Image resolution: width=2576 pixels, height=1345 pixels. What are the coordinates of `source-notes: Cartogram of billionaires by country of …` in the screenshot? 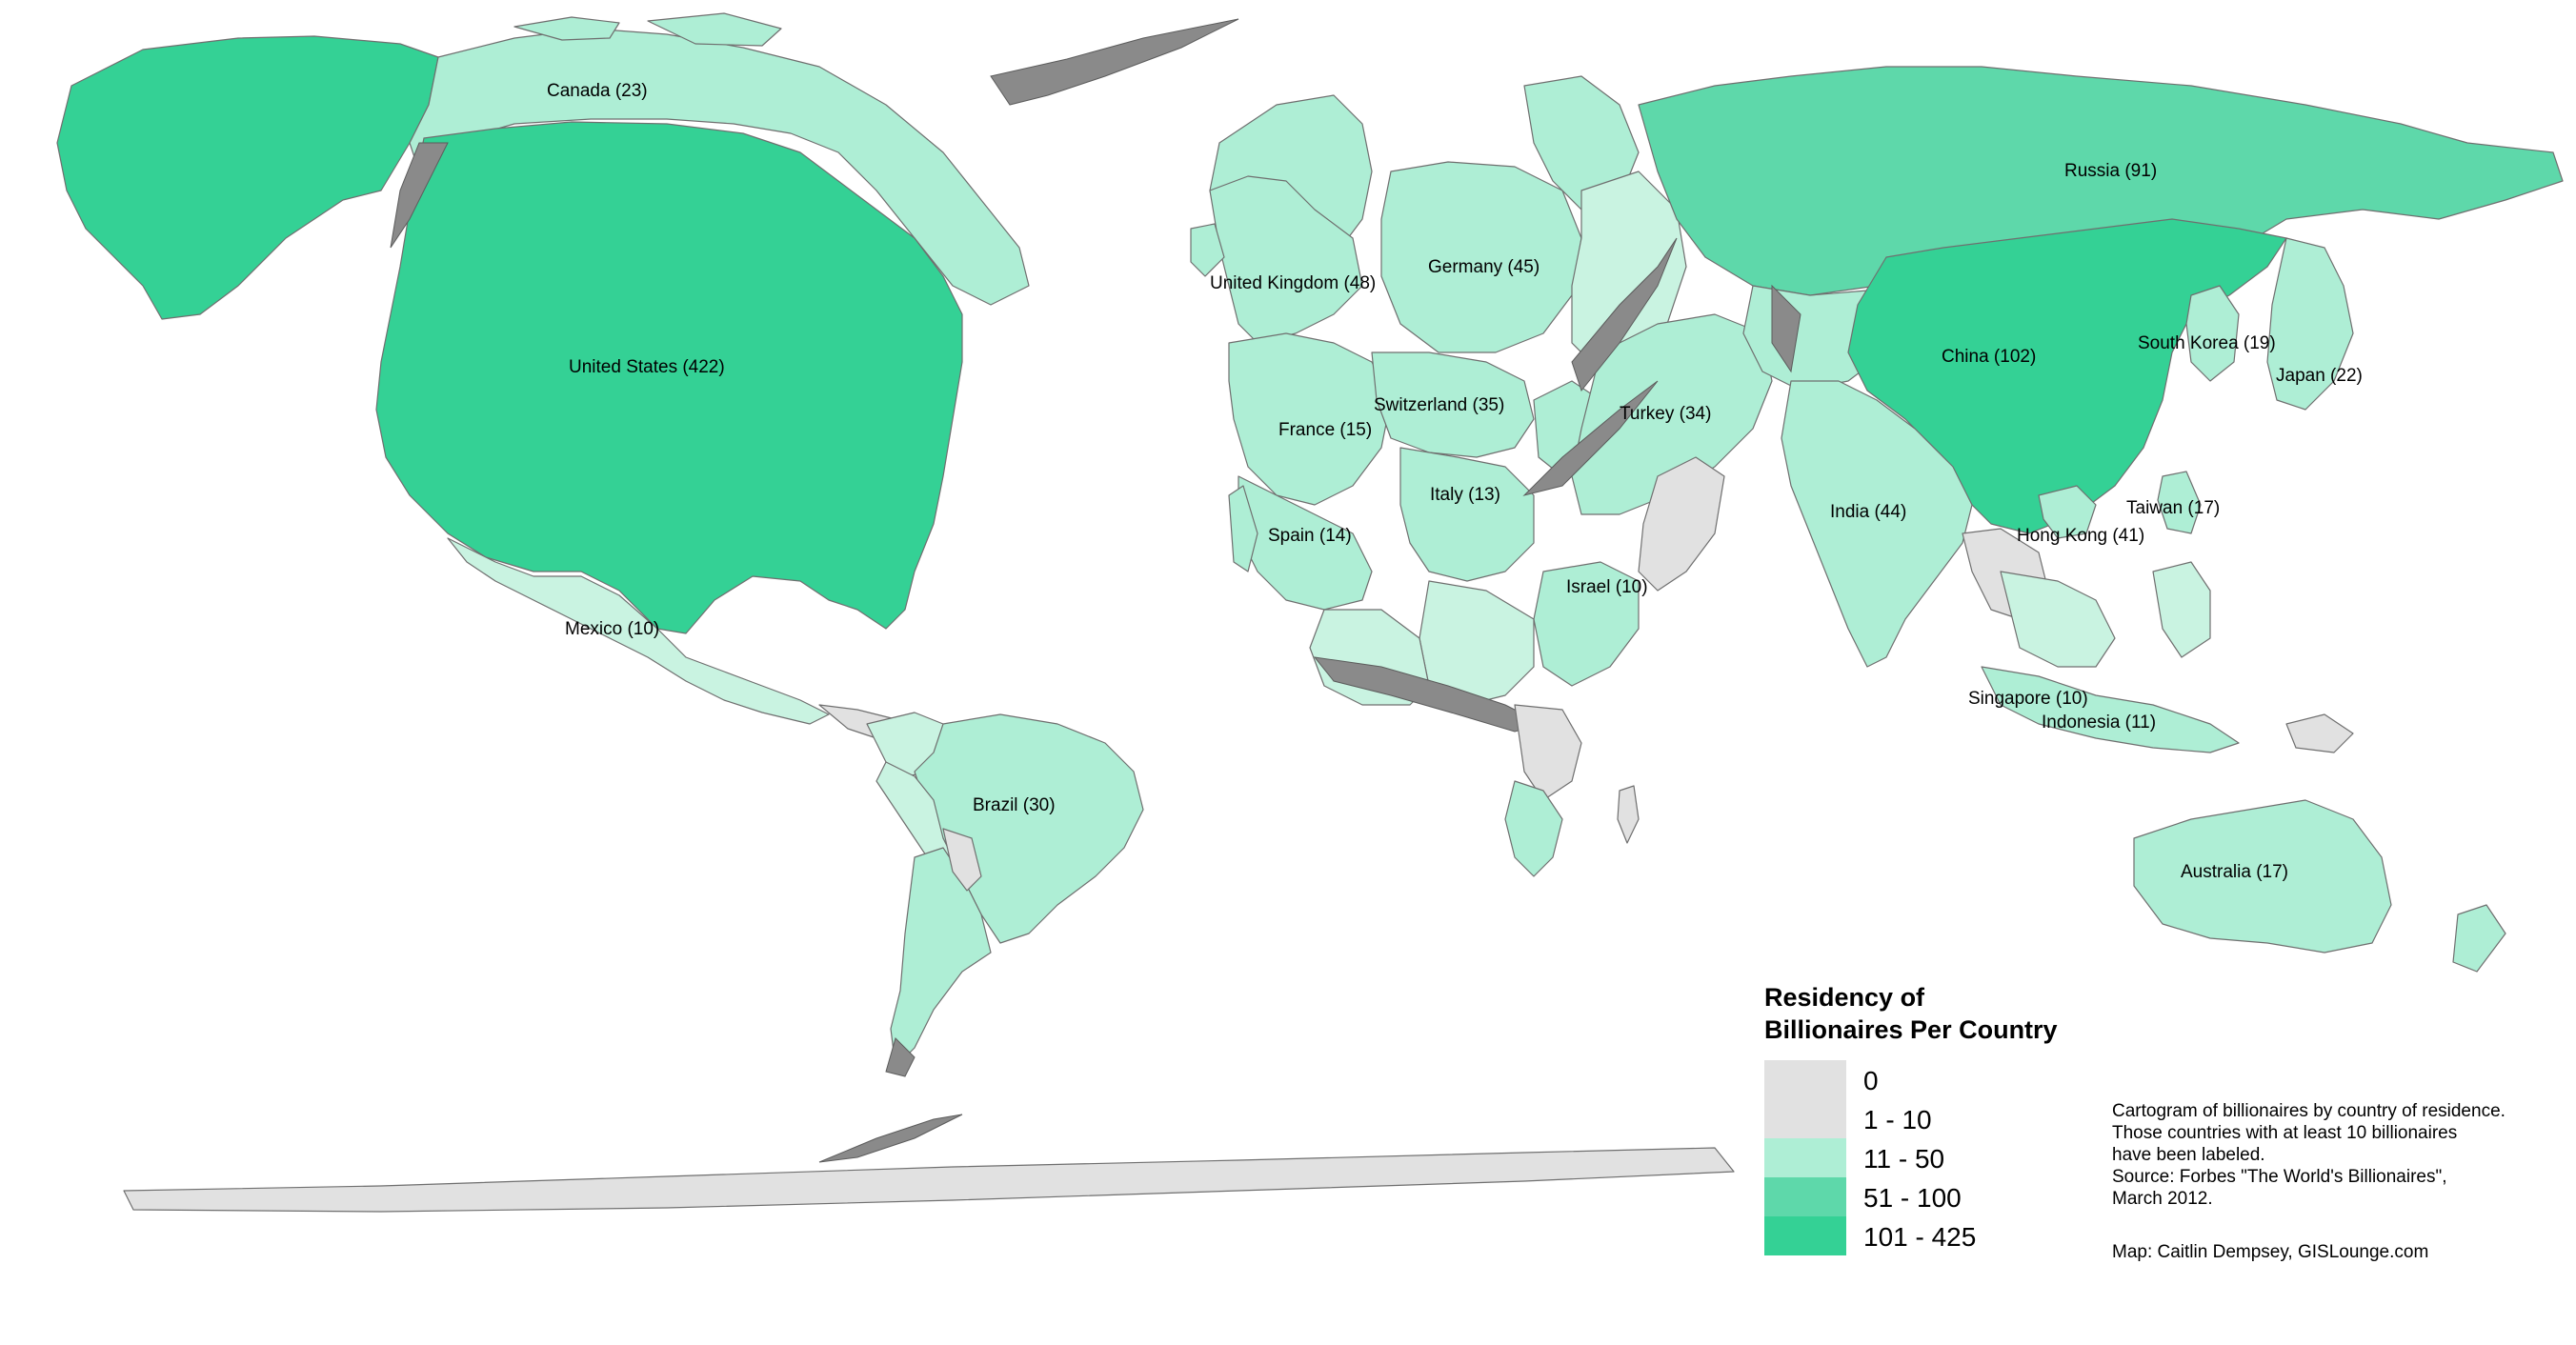 It's located at (2309, 1181).